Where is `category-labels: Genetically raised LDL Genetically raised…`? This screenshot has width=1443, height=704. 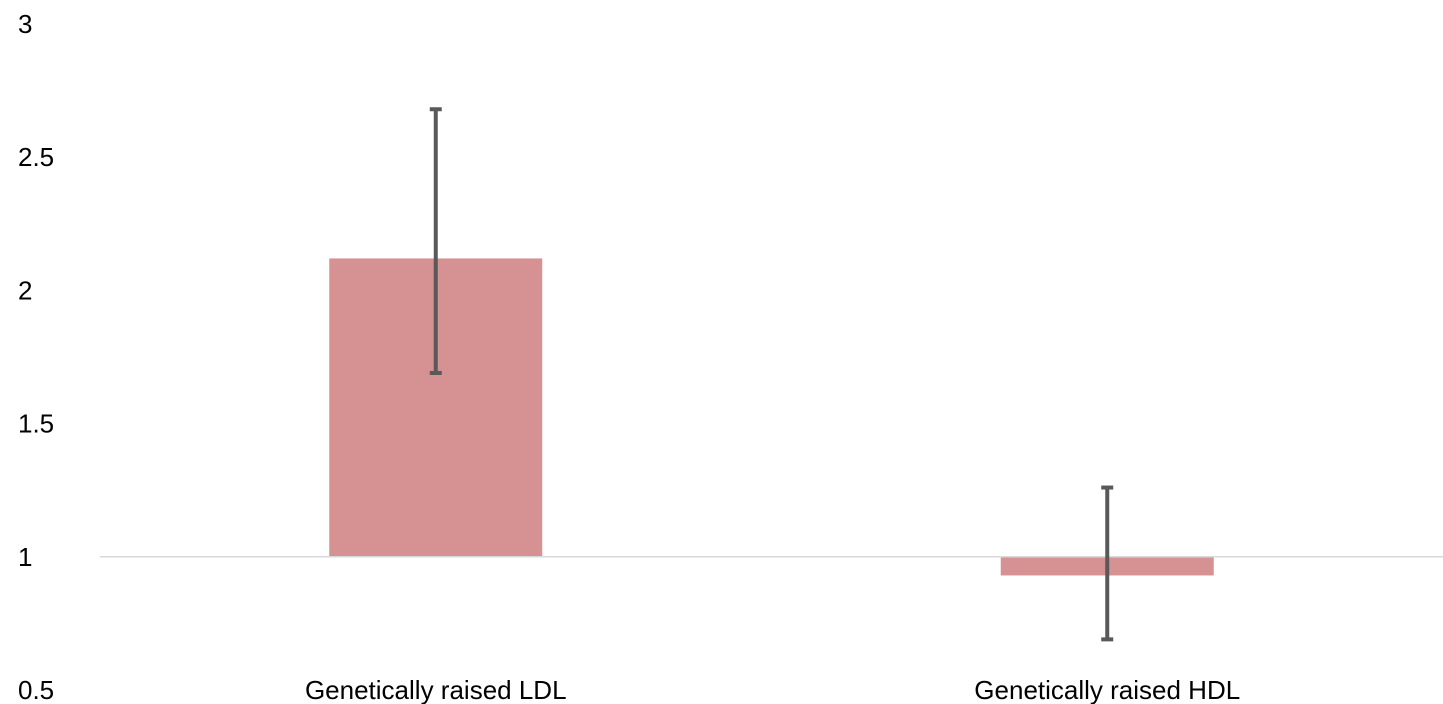
category-labels: Genetically raised LDL Genetically raised… is located at coordinates (772, 689).